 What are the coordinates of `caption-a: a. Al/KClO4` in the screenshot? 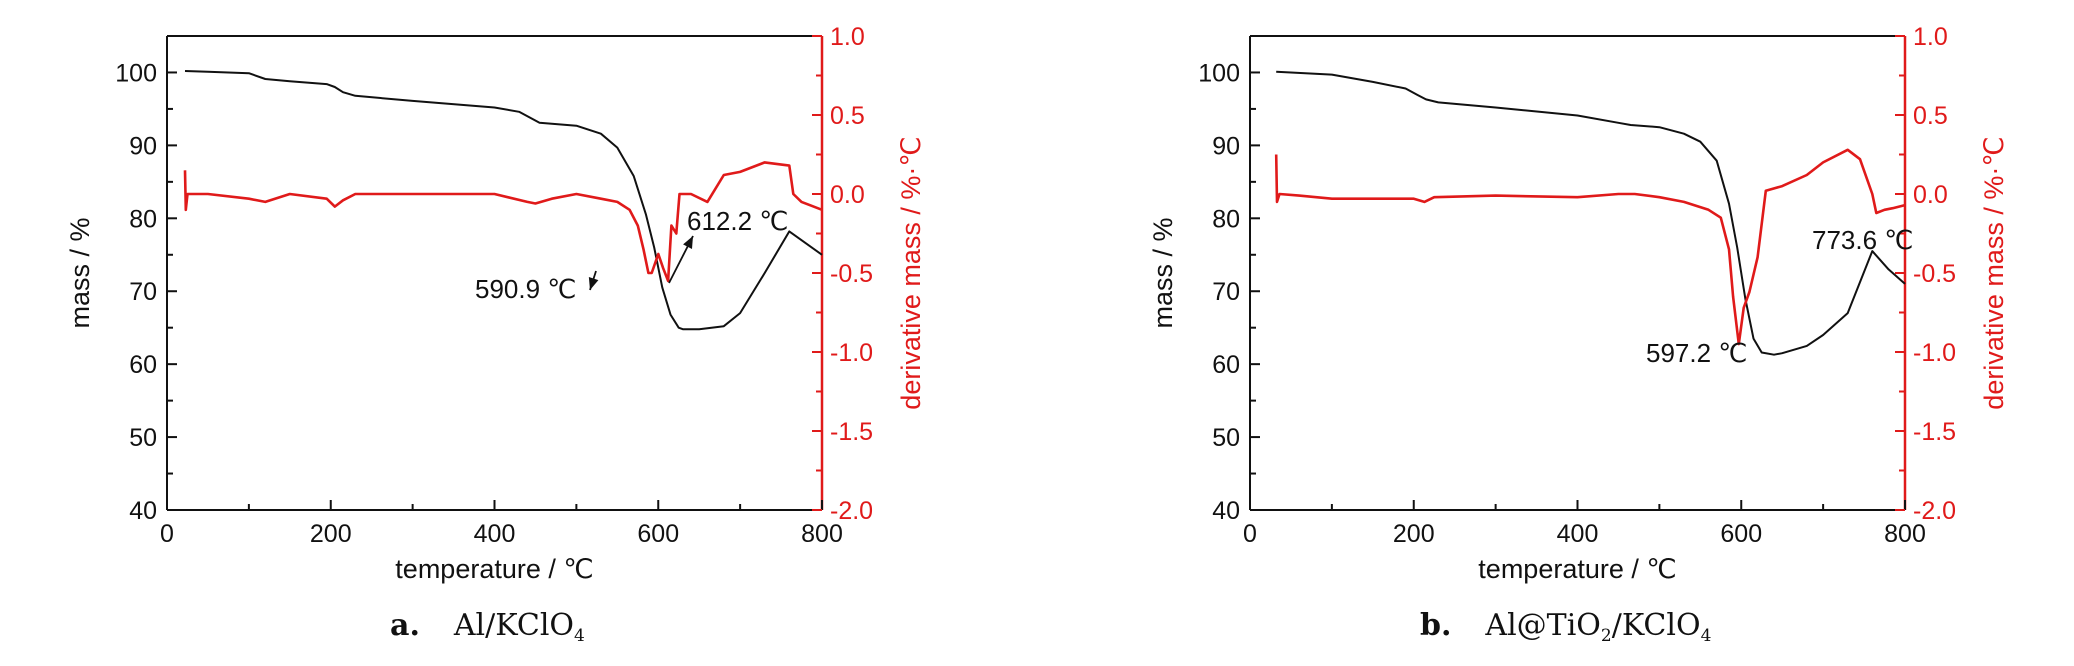 It's located at (487, 627).